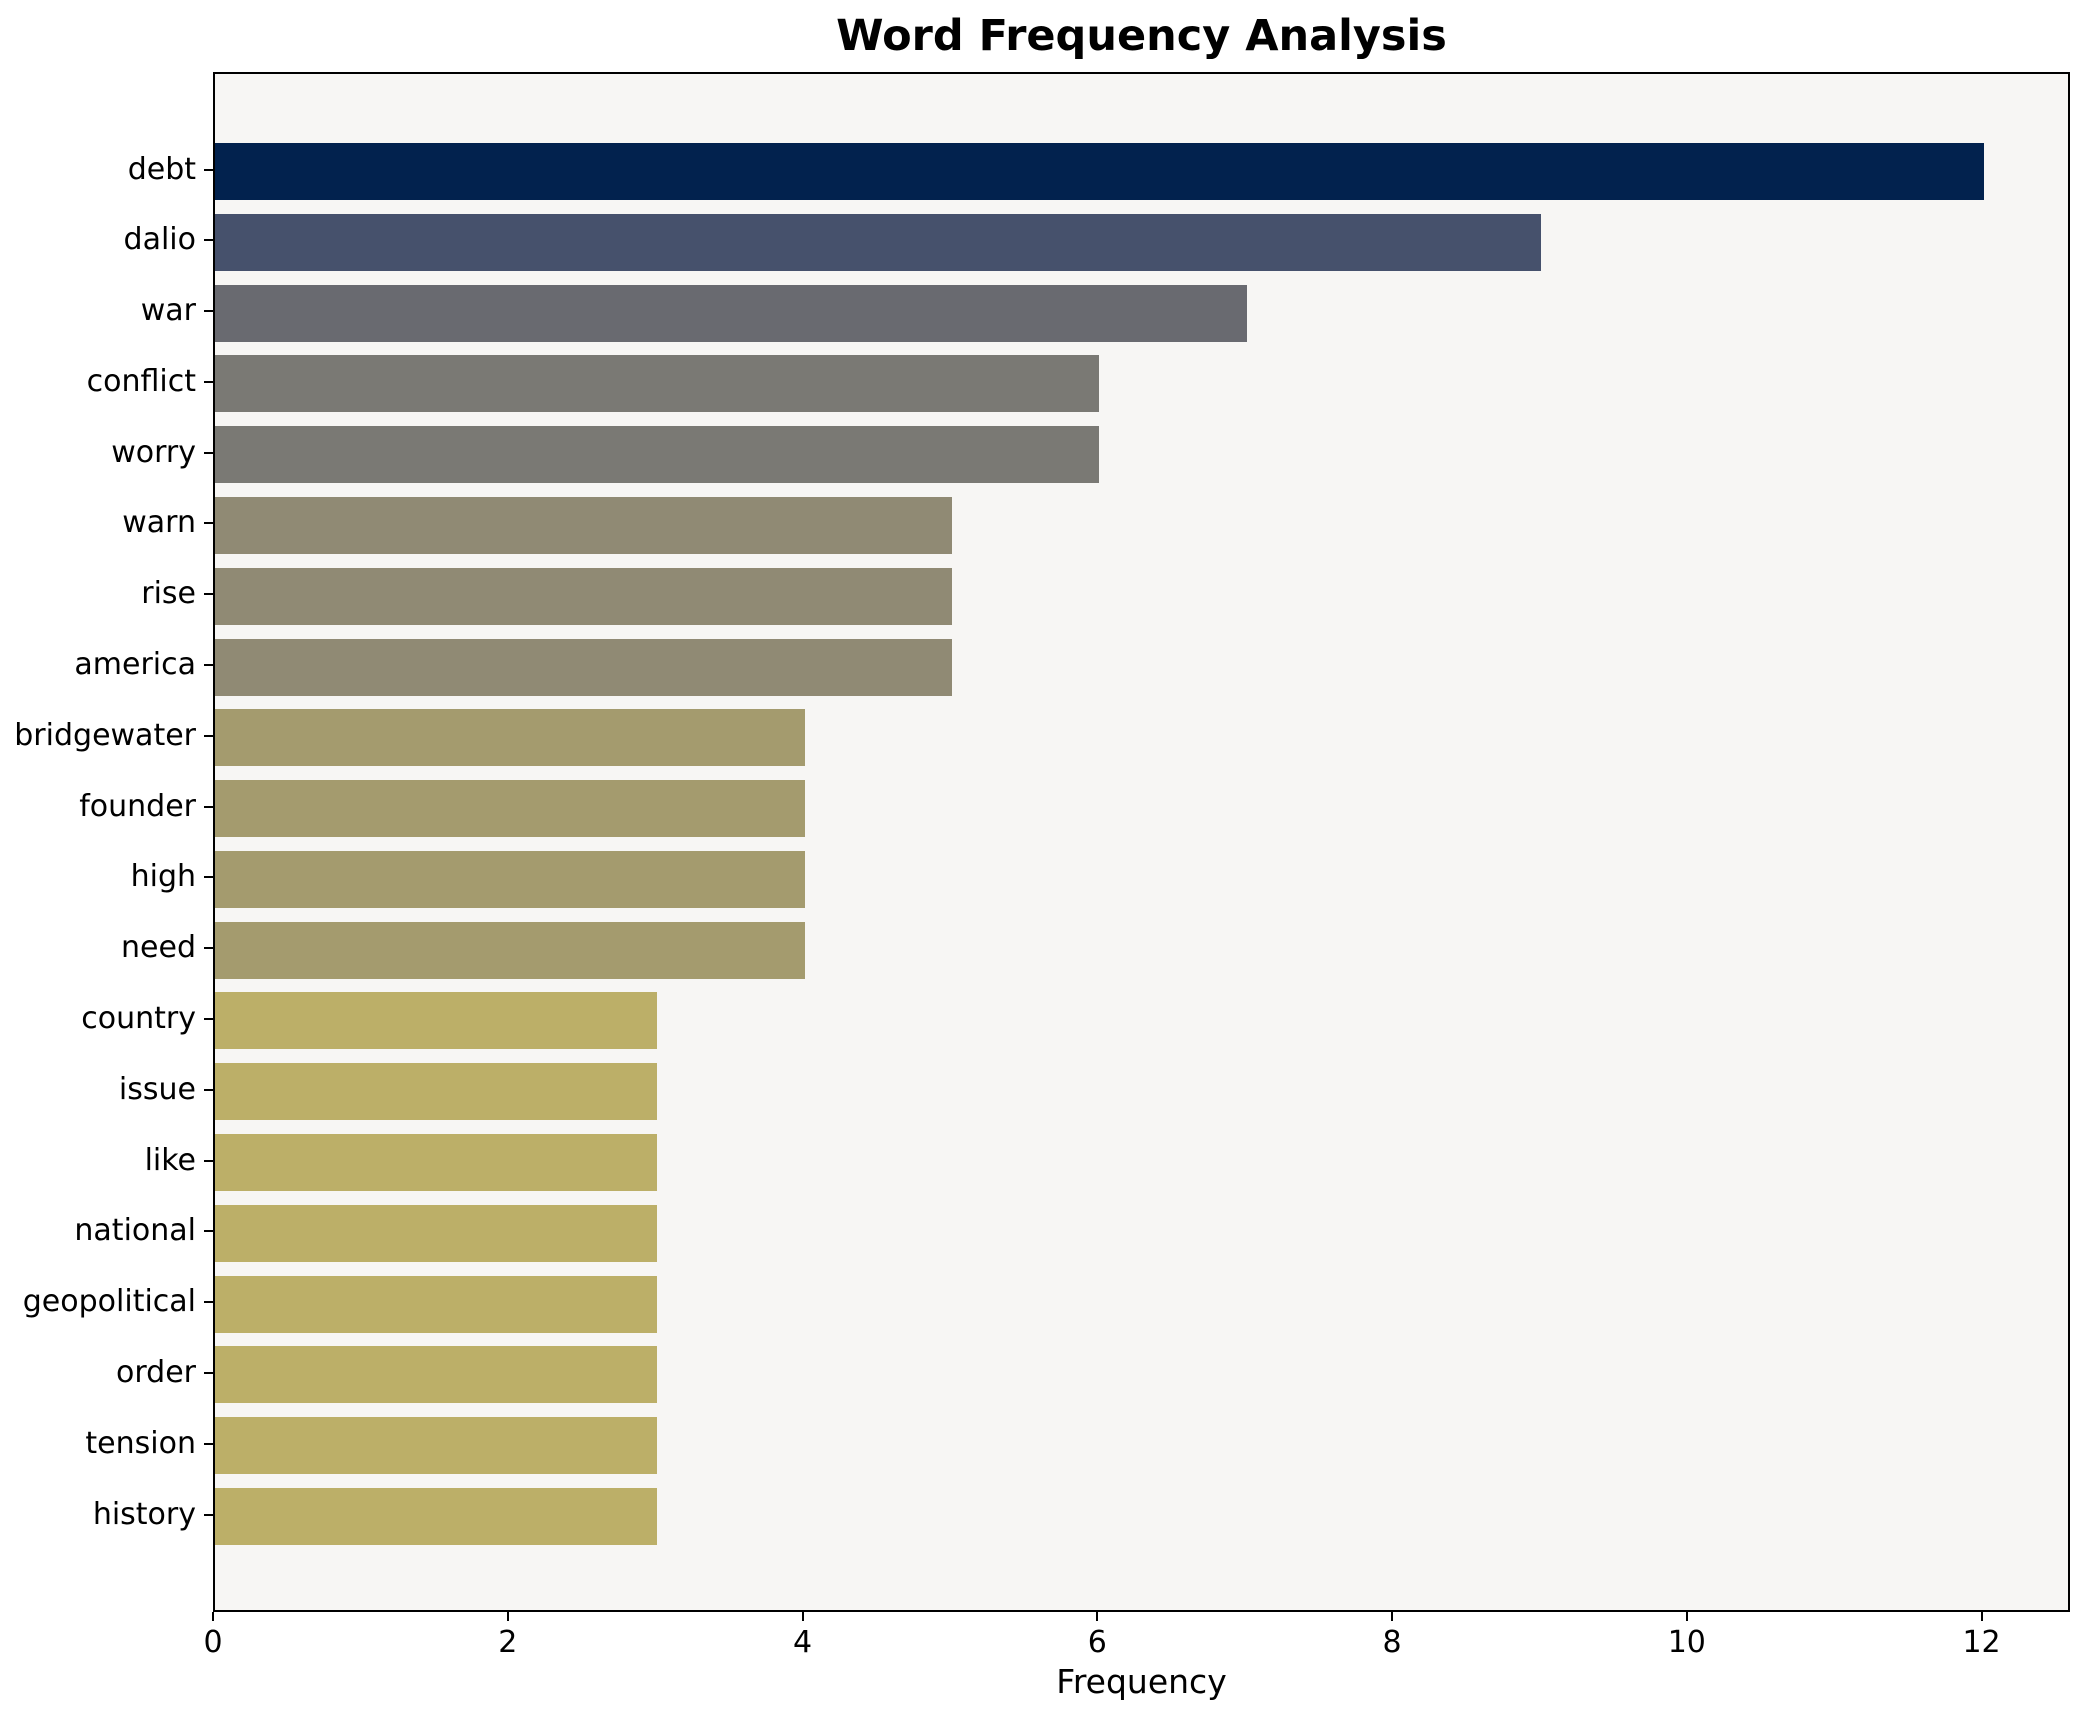 Image resolution: width=2093 pixels, height=1722 pixels. What do you see at coordinates (510, 738) in the screenshot?
I see `bar-bridgewater` at bounding box center [510, 738].